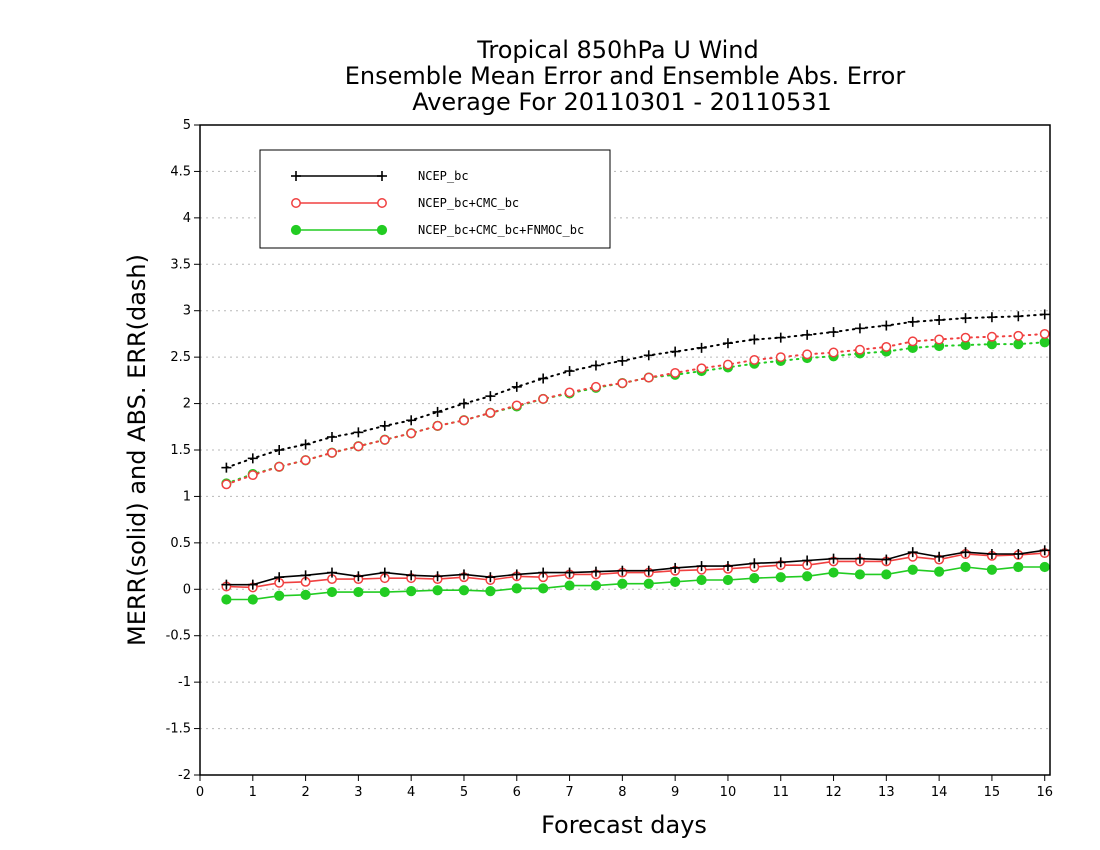 This screenshot has width=1100, height=850. I want to click on y-tick-label: 5, so click(187, 125).